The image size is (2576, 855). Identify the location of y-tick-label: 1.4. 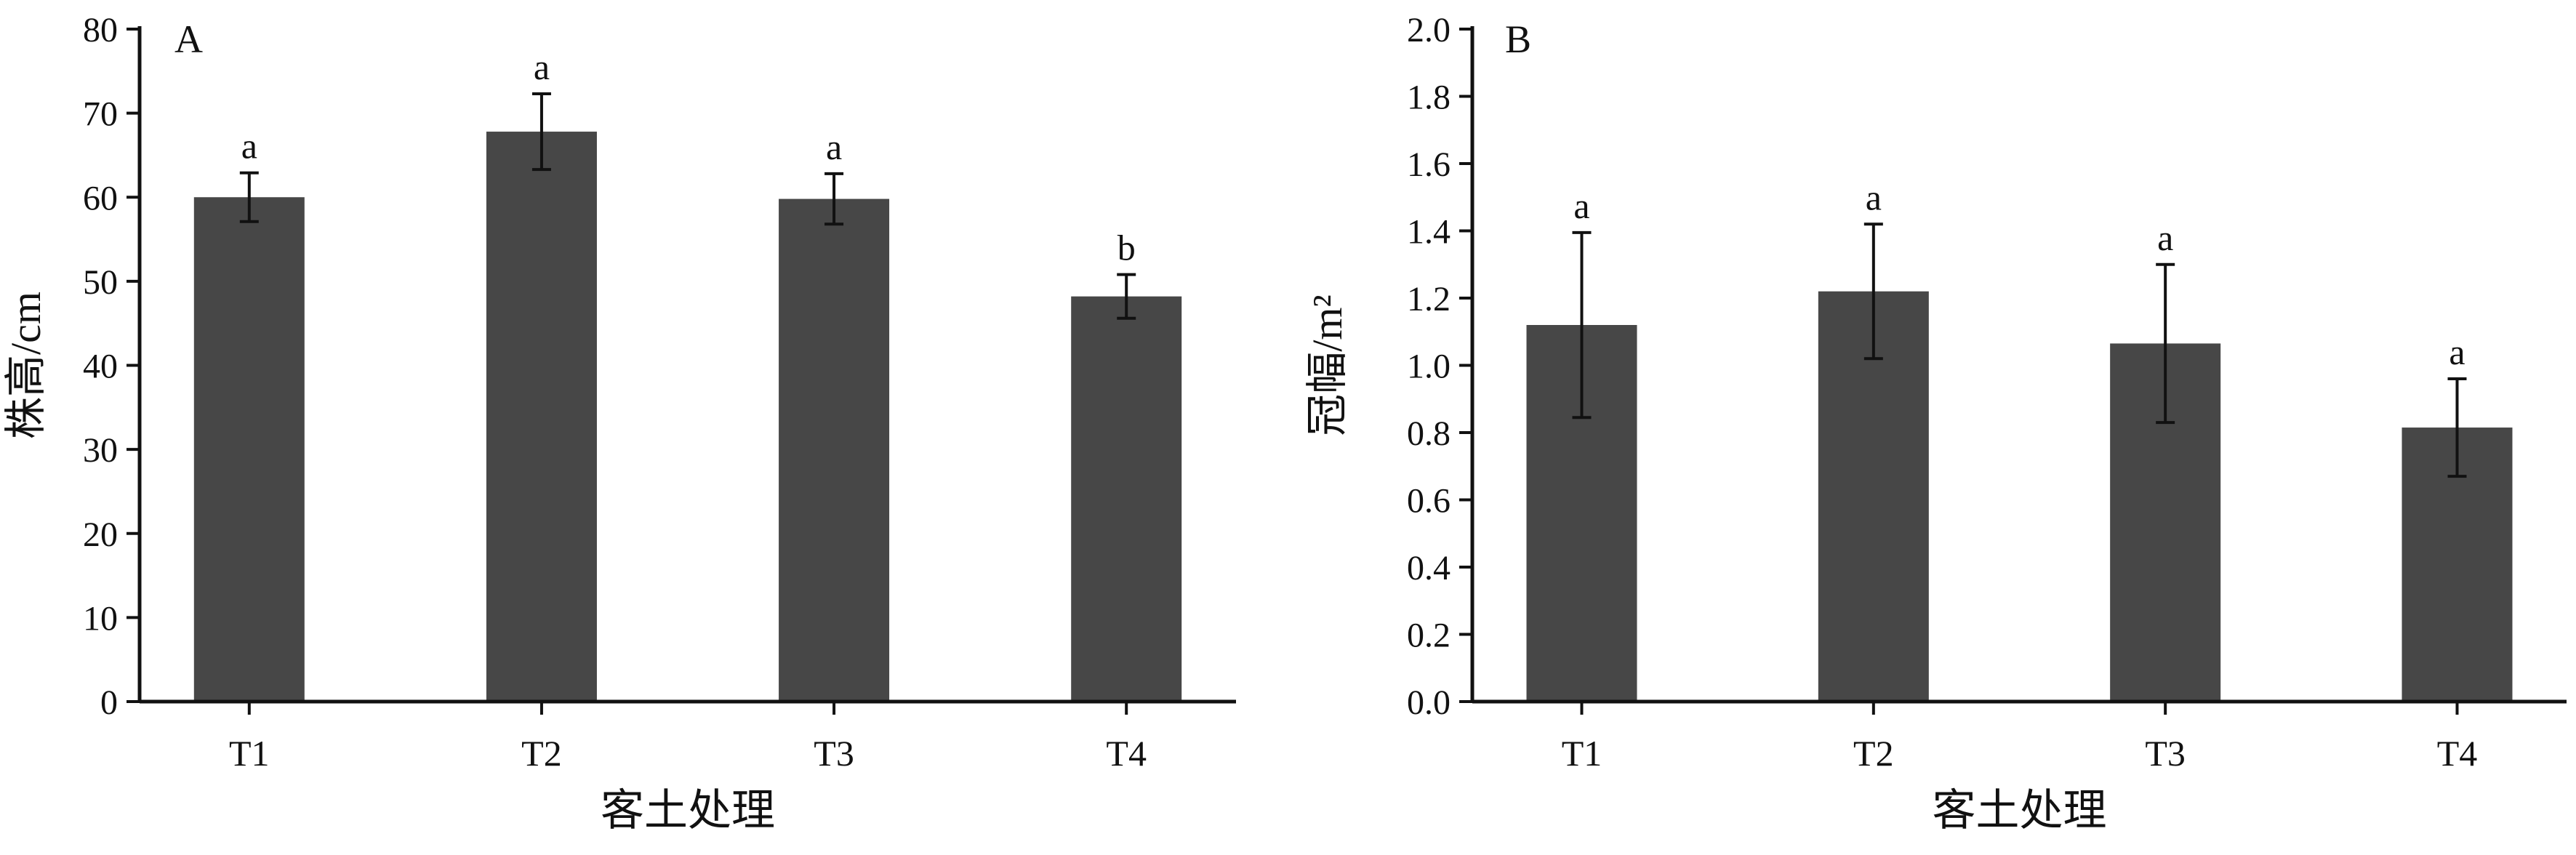
(1429, 232).